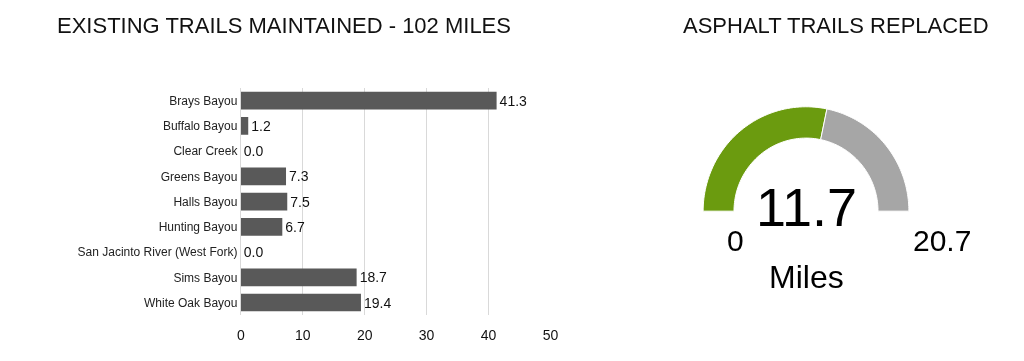 Image resolution: width=1024 pixels, height=361 pixels. Describe the element at coordinates (299, 176) in the screenshot. I see `data-label: 7.3` at that location.